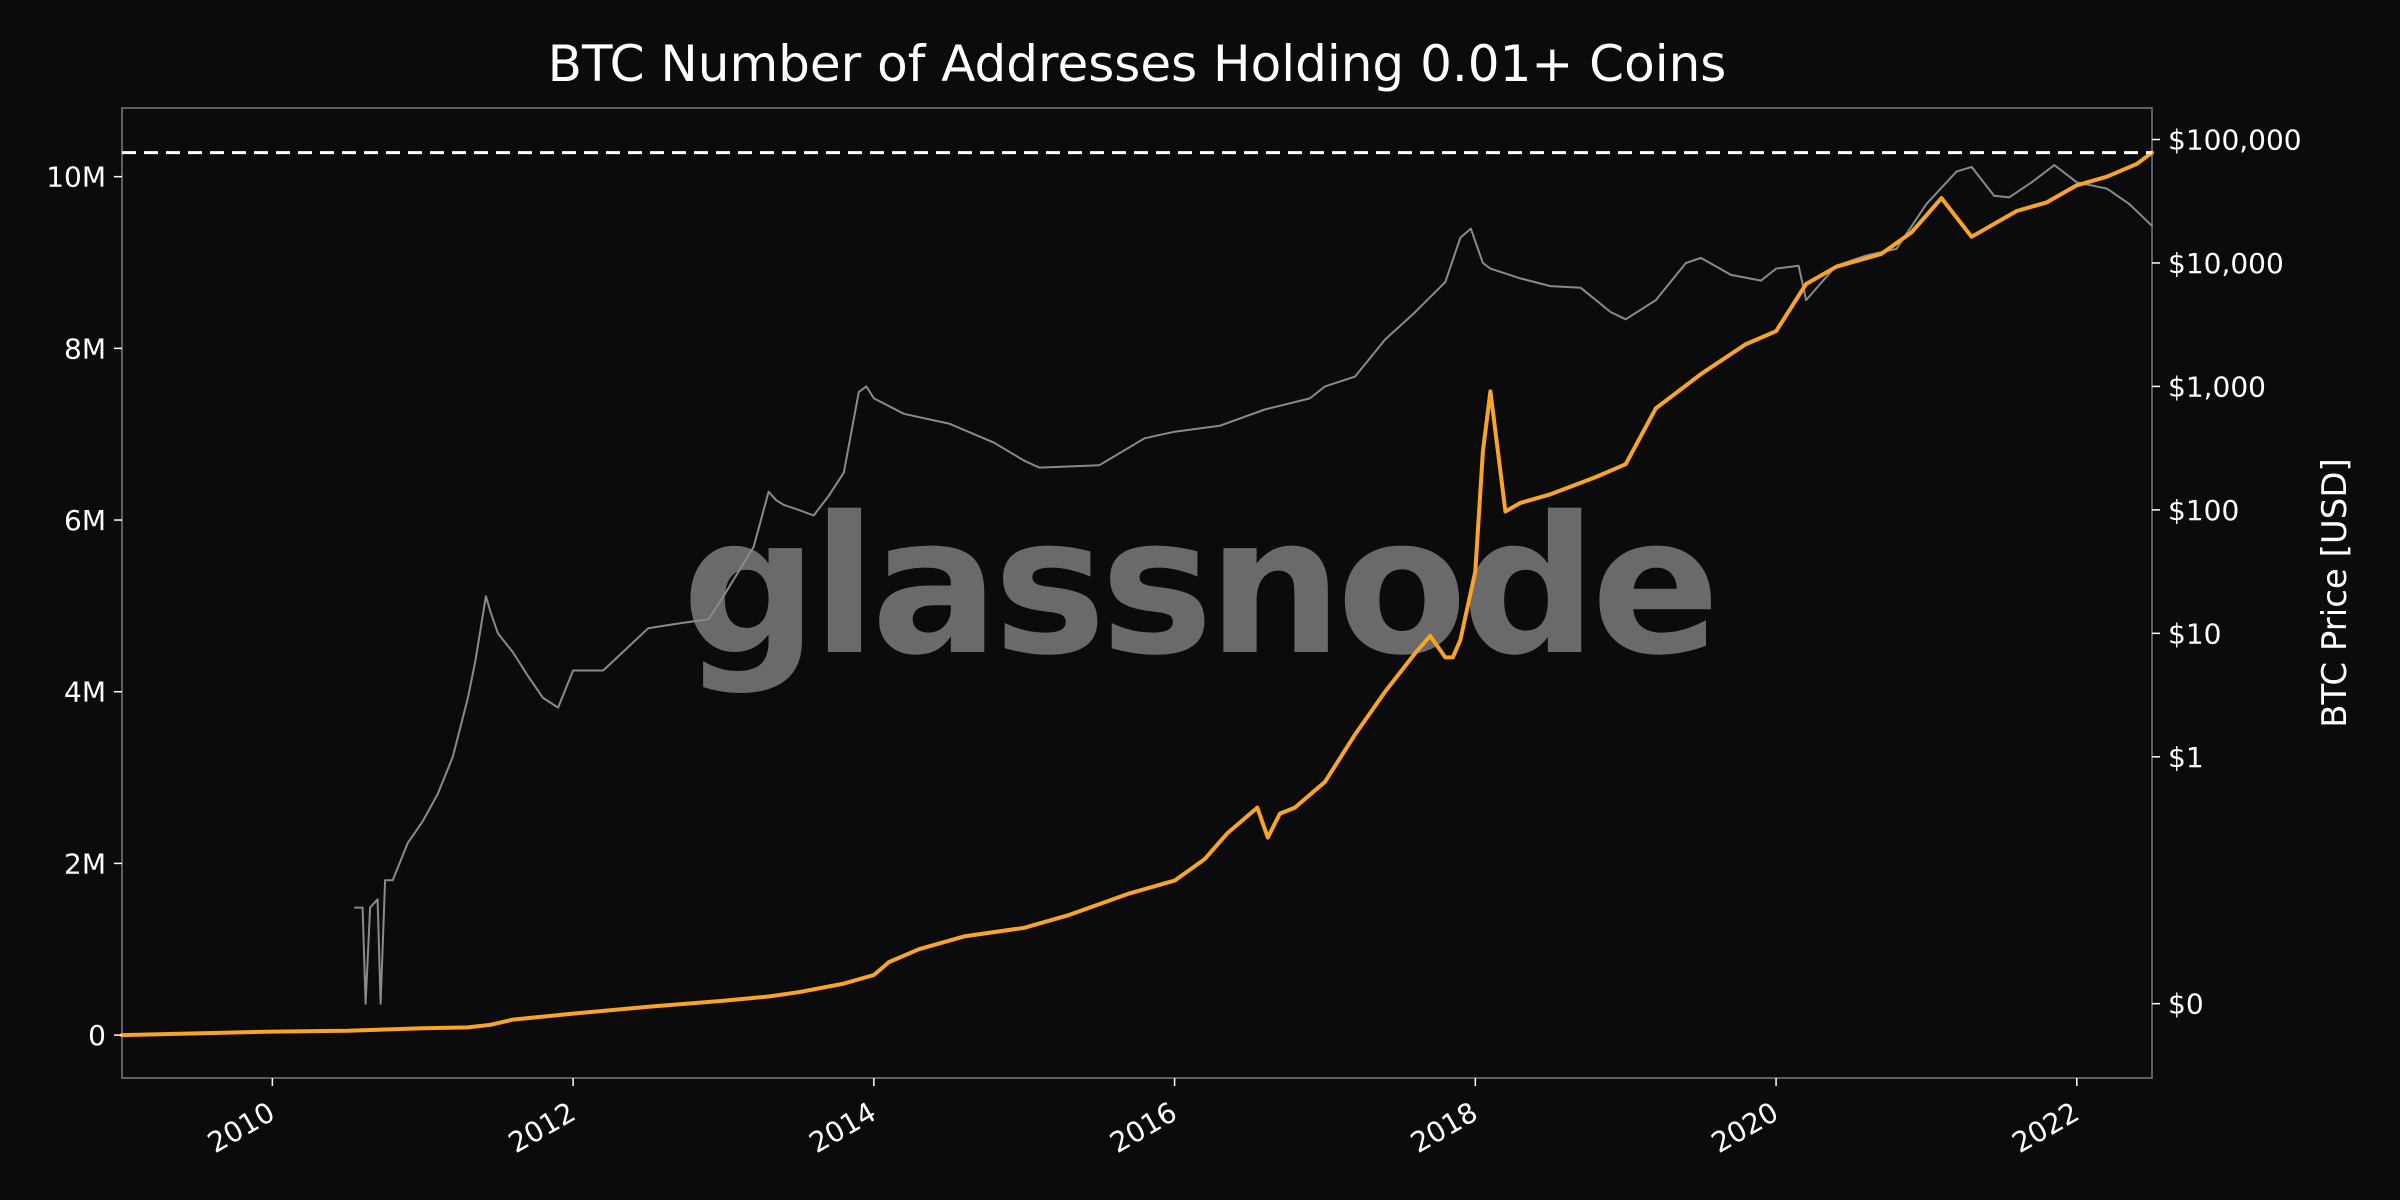 Image resolution: width=2400 pixels, height=1200 pixels. What do you see at coordinates (2217, 386) in the screenshot?
I see `y-right-tick-label: $1,000` at bounding box center [2217, 386].